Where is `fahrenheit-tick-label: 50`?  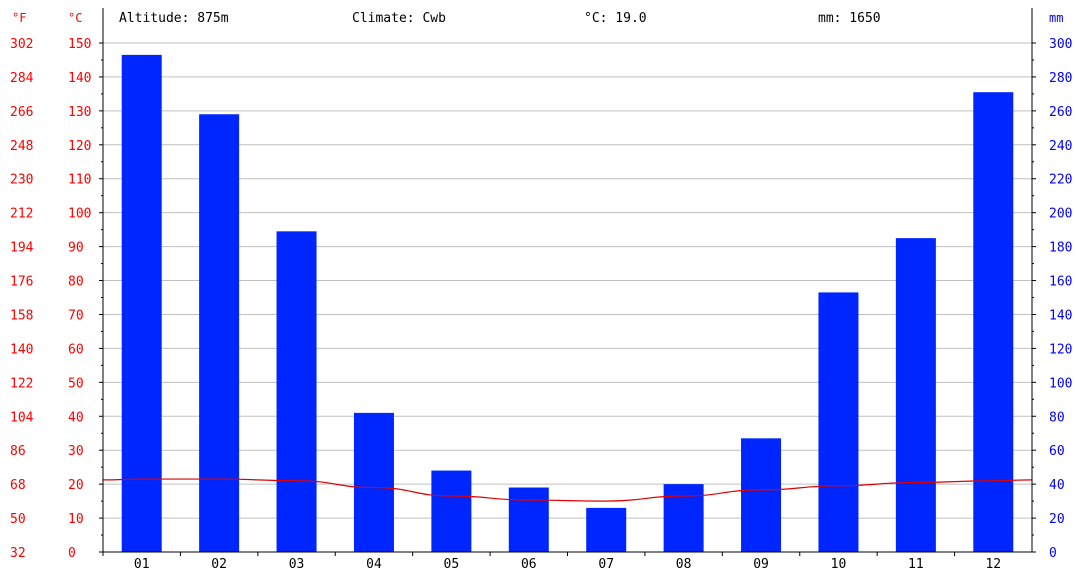
fahrenheit-tick-label: 50 is located at coordinates (18, 519).